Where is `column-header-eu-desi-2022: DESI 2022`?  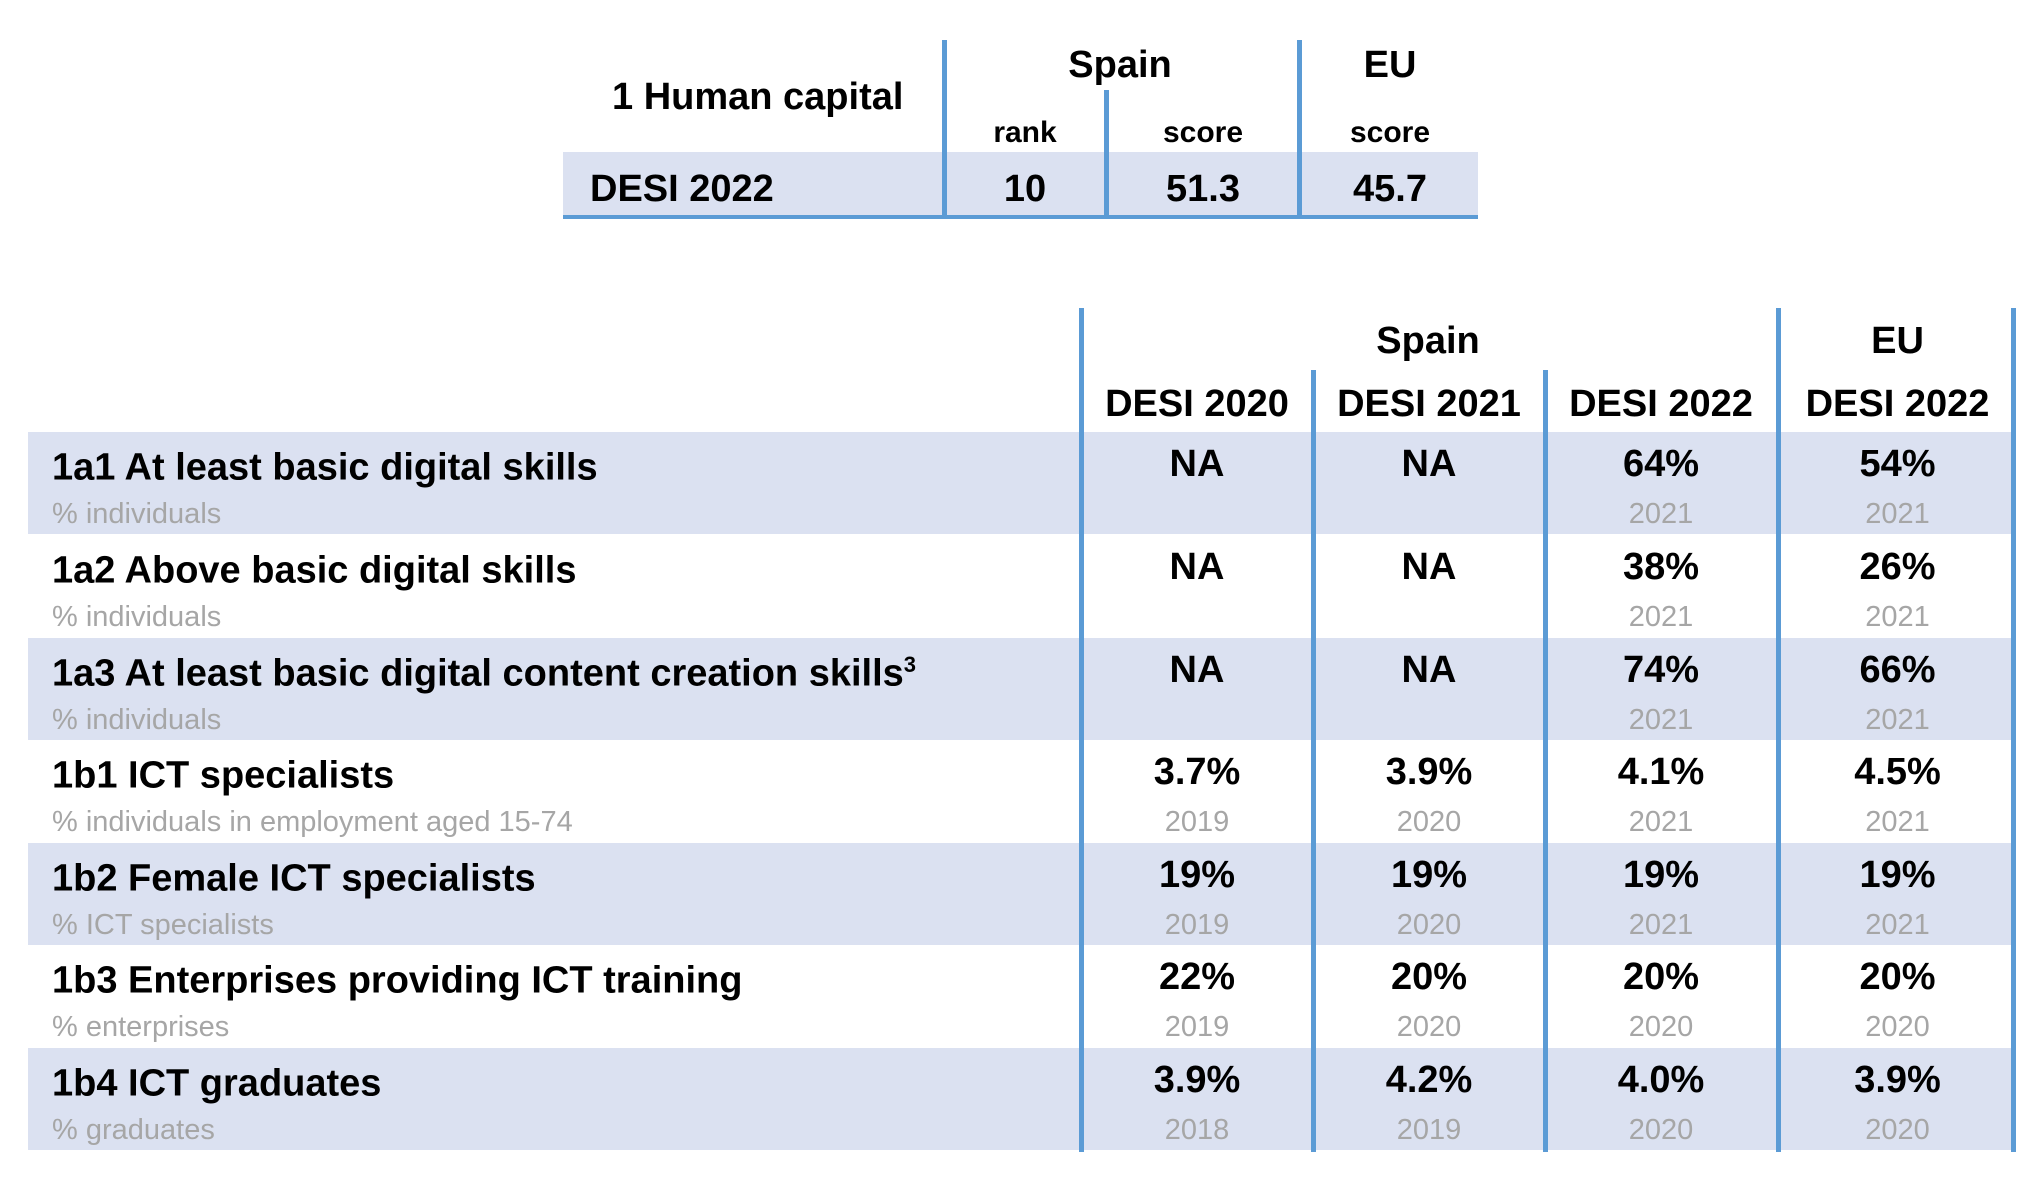 column-header-eu-desi-2022: DESI 2022 is located at coordinates (1897, 404).